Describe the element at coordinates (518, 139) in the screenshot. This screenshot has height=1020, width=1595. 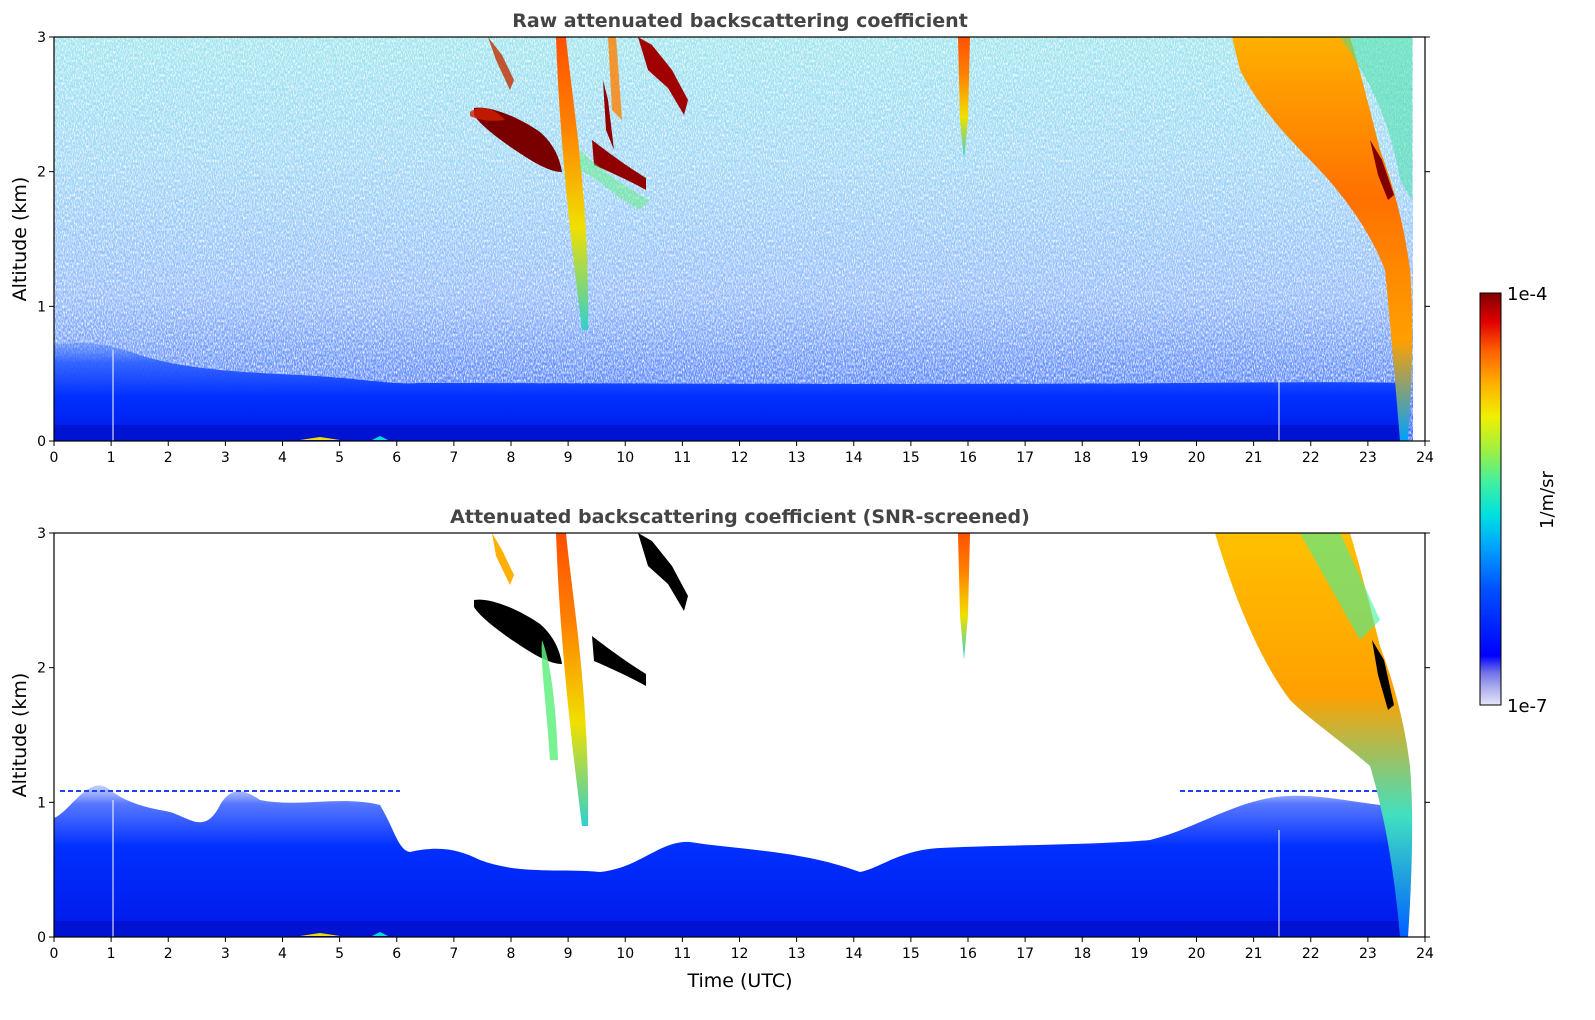
I see `cloud-layer-a` at that location.